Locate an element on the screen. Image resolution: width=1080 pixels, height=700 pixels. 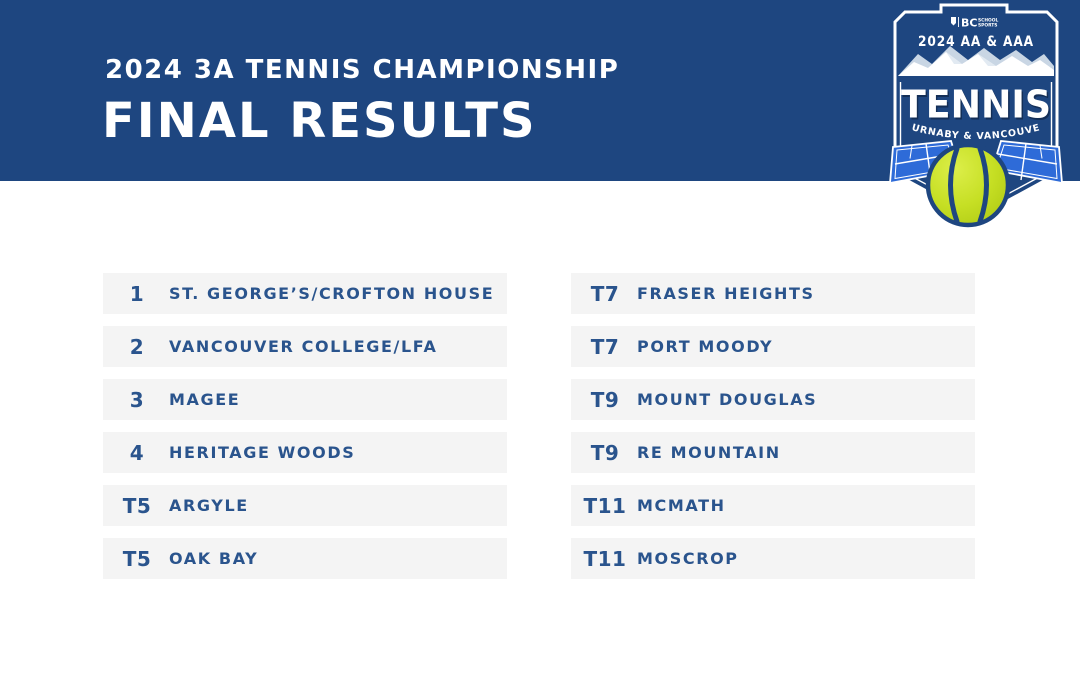
result-row: T5 ARGYLE is located at coordinates (305, 505).